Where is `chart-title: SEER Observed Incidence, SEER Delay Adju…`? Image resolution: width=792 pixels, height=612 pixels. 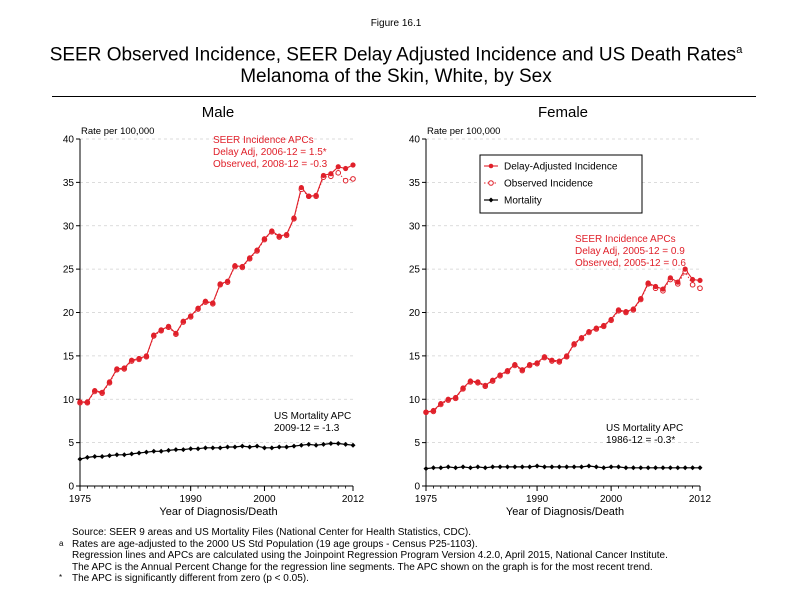 chart-title: SEER Observed Incidence, SEER Delay Adju… is located at coordinates (396, 55).